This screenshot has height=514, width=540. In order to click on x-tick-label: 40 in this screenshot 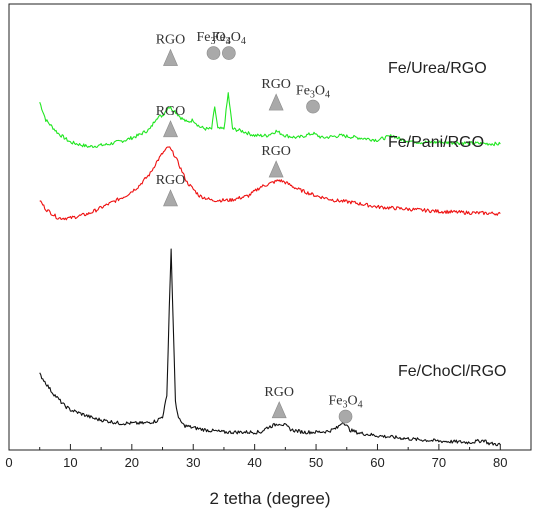, I will do `click(254, 462)`.